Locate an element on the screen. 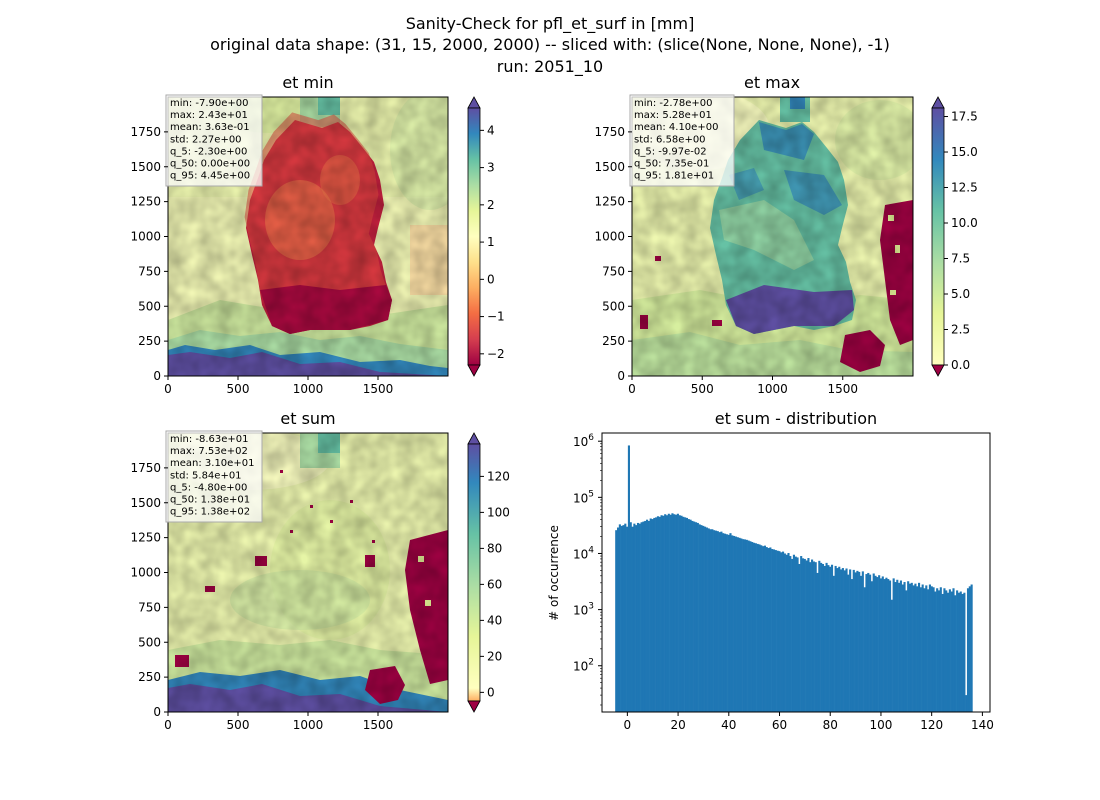 The height and width of the screenshot is (800, 1100). colorbar-tick-label: 0.0 is located at coordinates (960, 365).